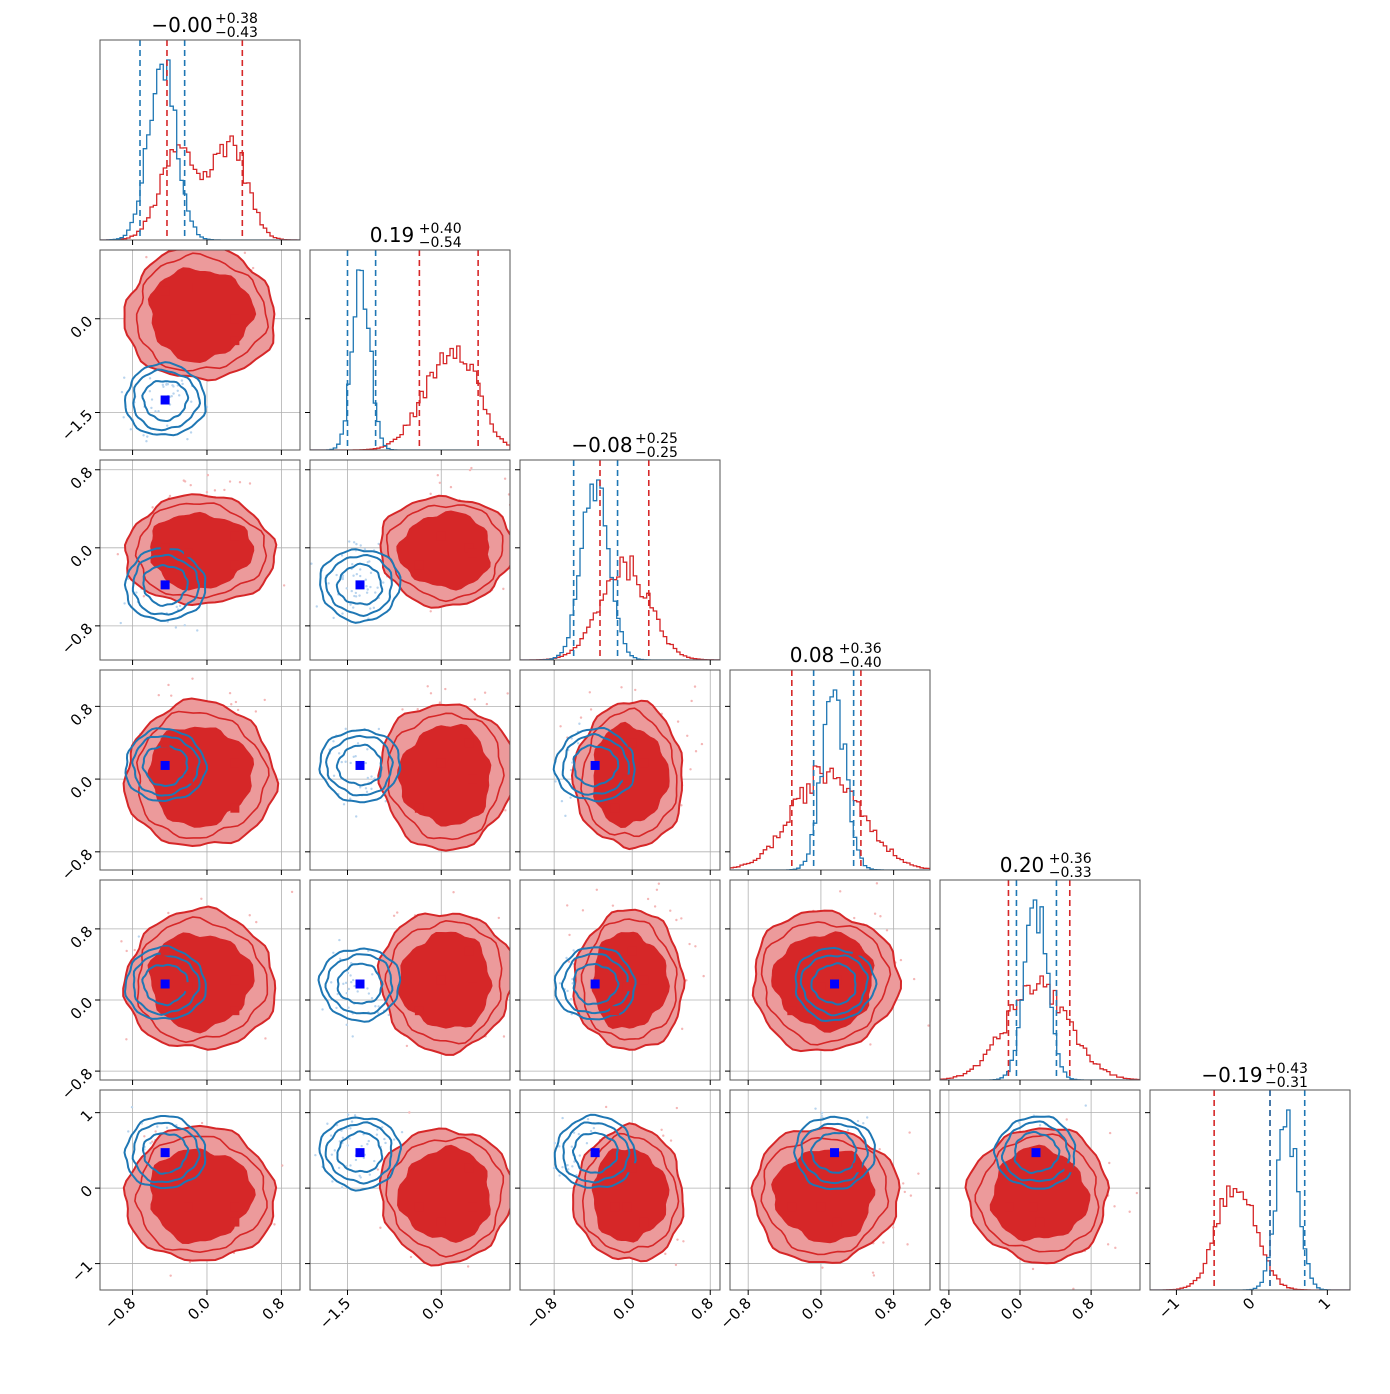  I want to click on contour-blue-outer, so click(166, 765).